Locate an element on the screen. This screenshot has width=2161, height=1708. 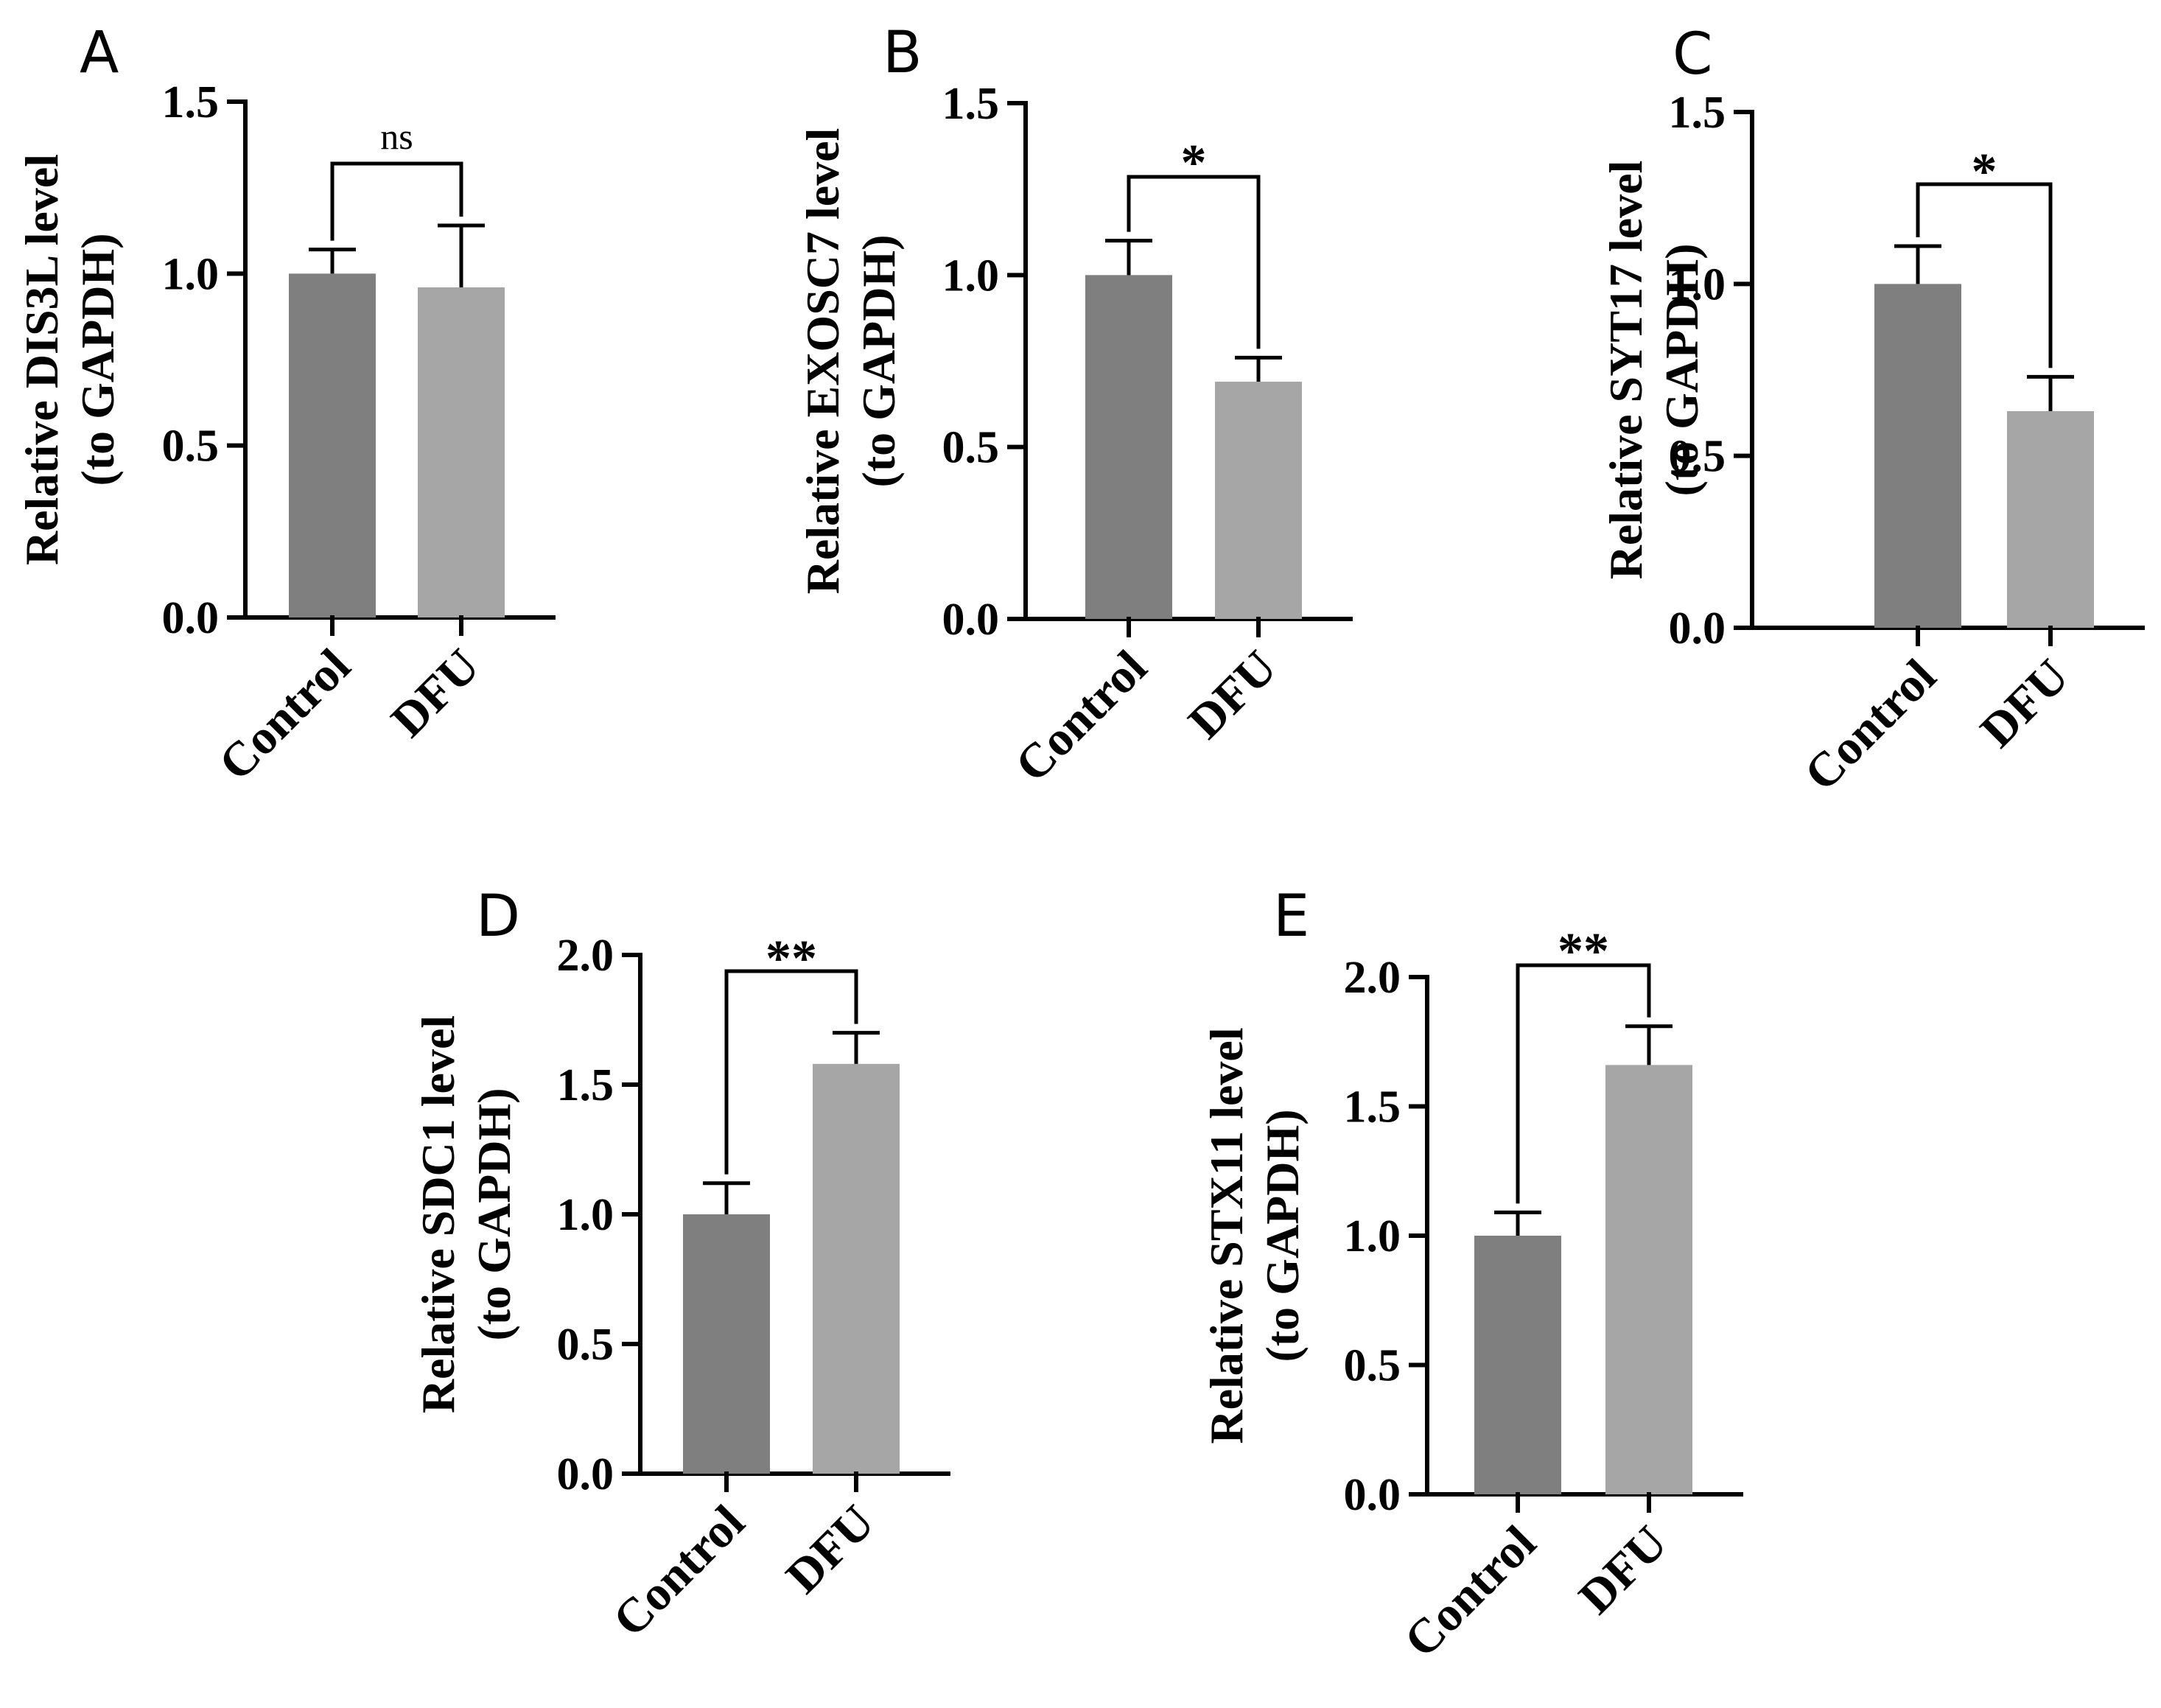
y-axis-label: Relative DIS3L level(to GAPDH) is located at coordinates (70, 359).